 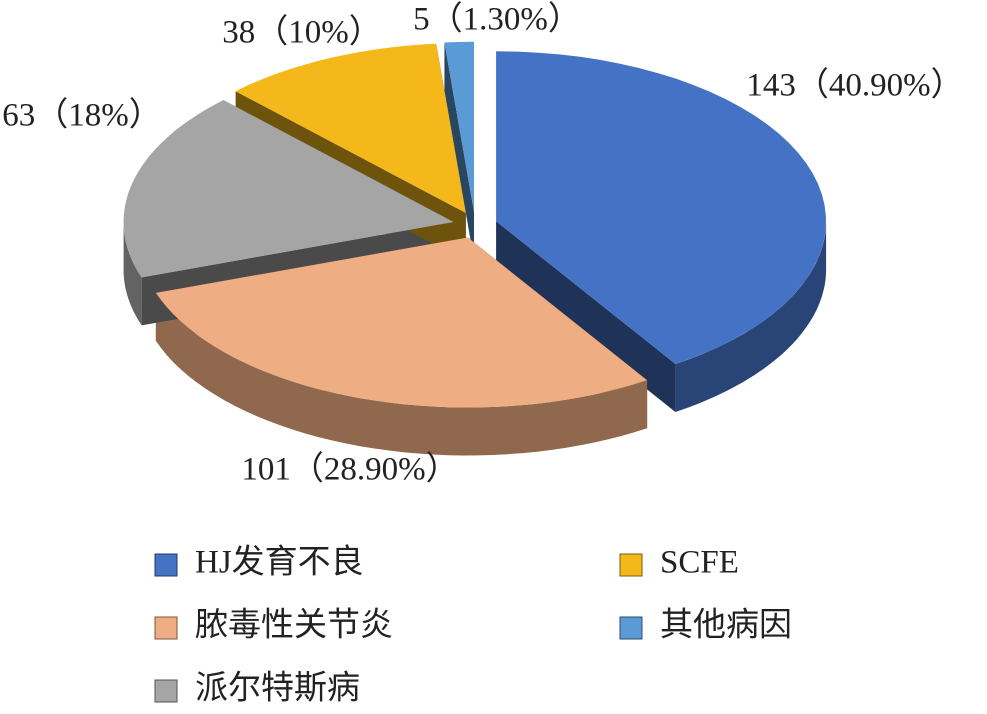 I want to click on legend-label: SCFE, so click(x=699, y=563).